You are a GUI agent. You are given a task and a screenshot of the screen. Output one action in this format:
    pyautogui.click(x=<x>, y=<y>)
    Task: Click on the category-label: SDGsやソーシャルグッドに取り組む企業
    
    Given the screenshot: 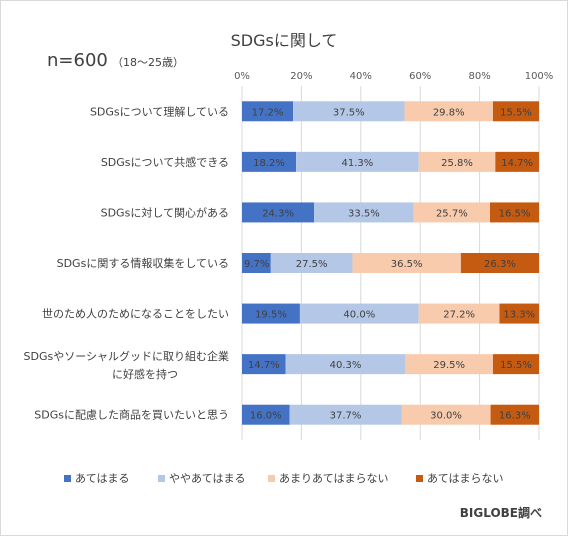 What is the action you would take?
    pyautogui.click(x=127, y=356)
    